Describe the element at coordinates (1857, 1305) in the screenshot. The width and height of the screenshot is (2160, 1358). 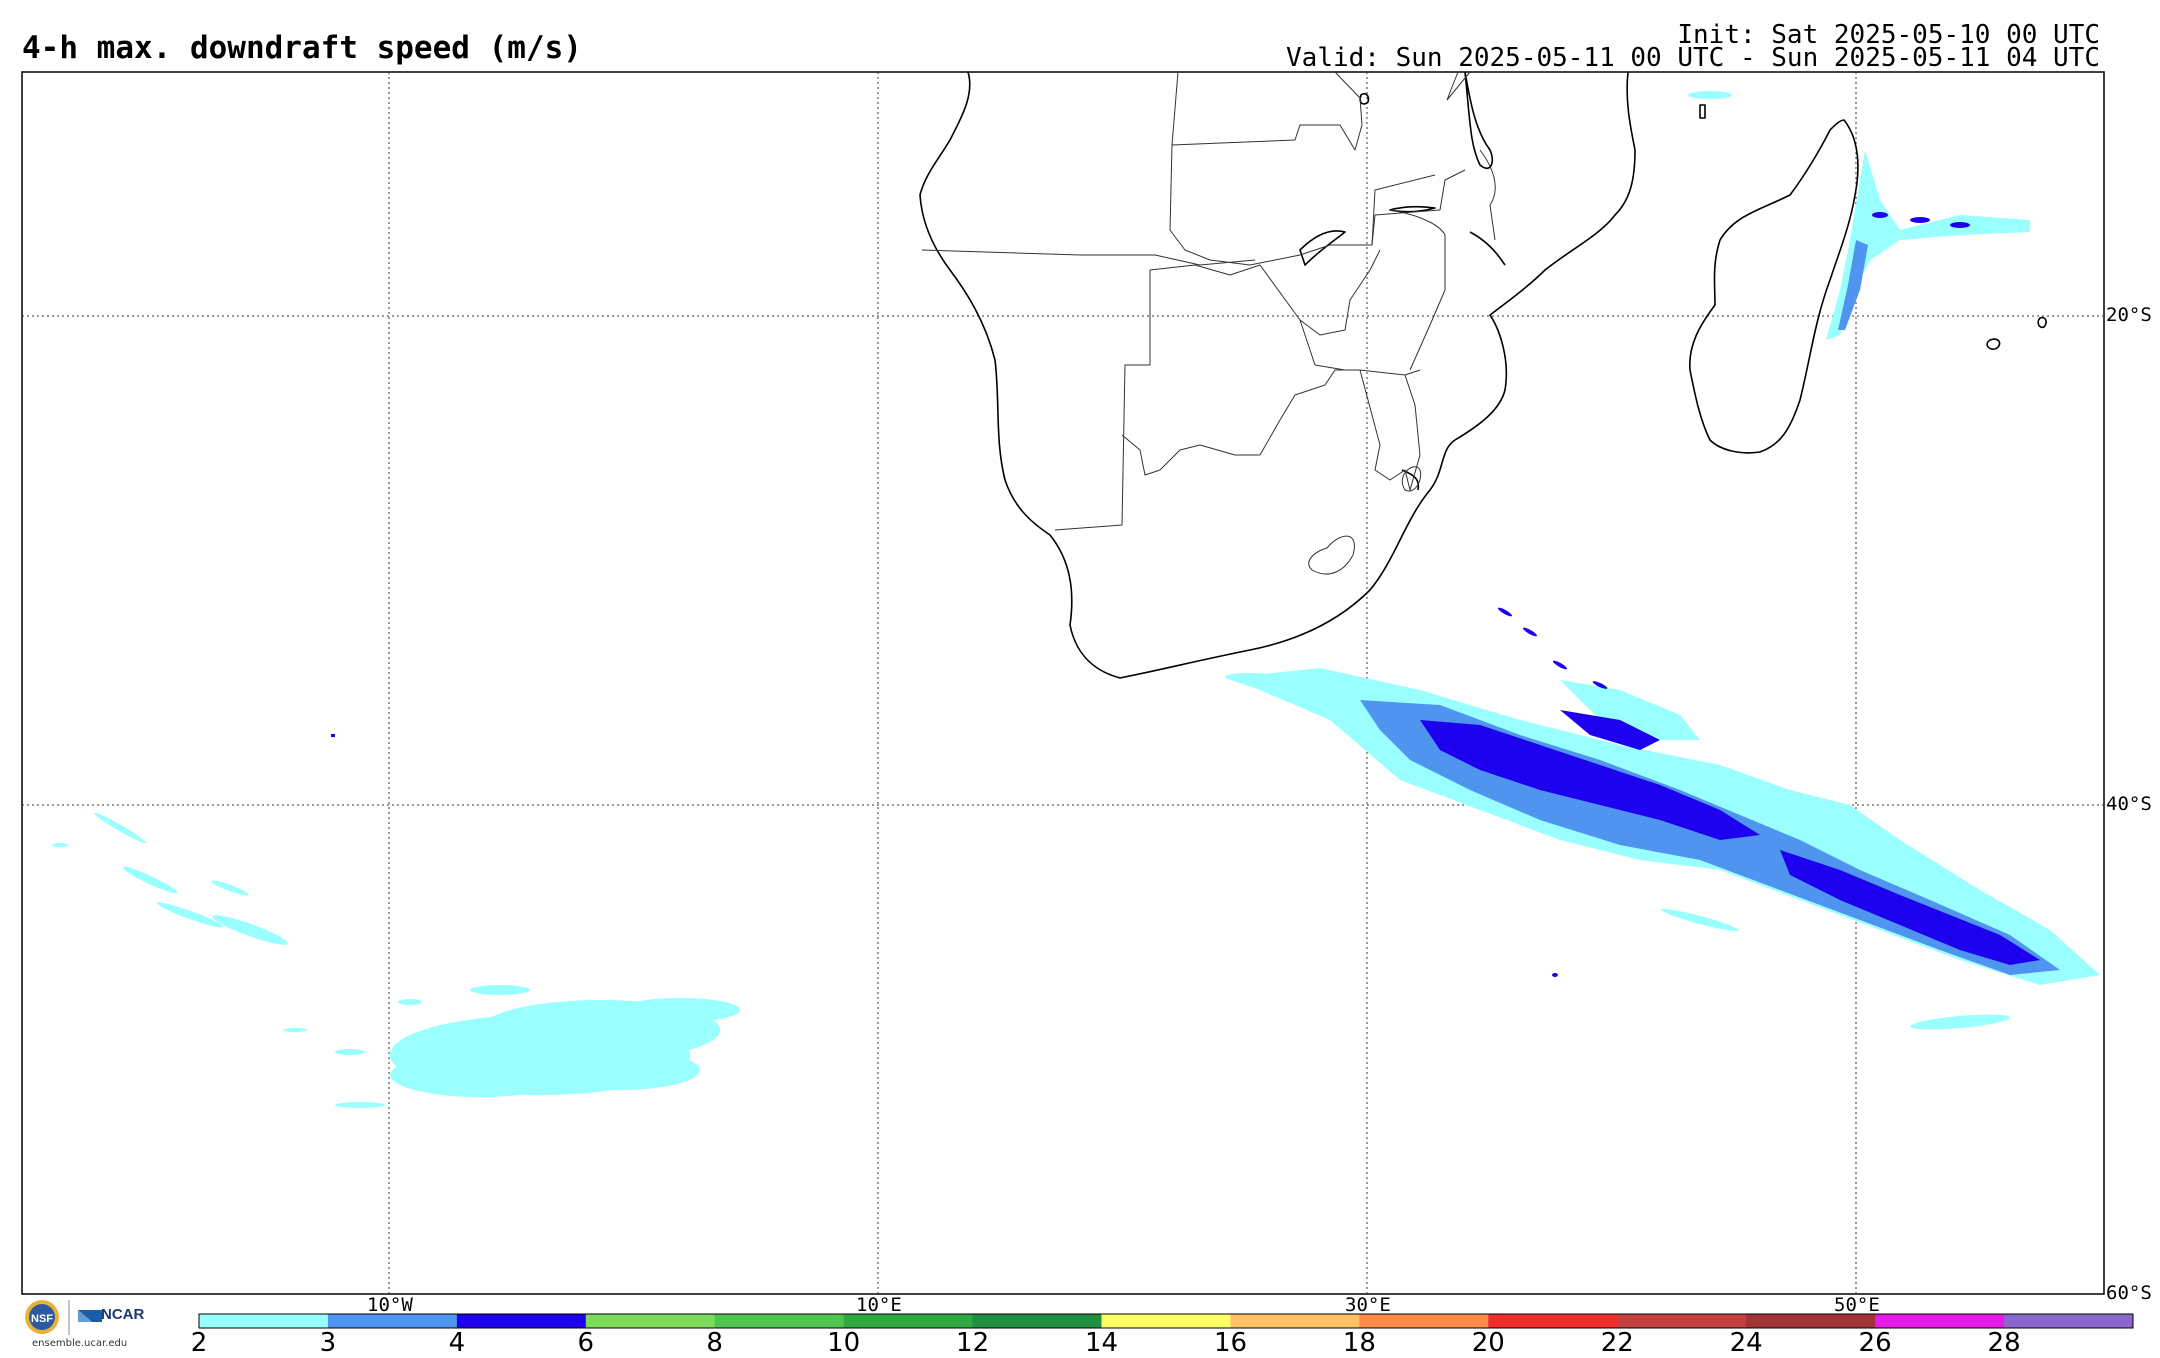
I see `lon-label-50e: 50°E` at that location.